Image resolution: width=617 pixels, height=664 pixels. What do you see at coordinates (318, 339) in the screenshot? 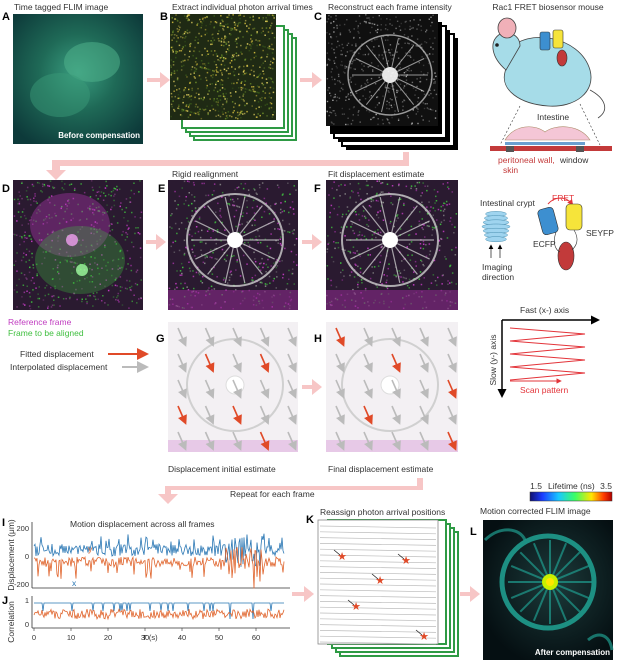
I see `panel-h-letter: H` at bounding box center [318, 339].